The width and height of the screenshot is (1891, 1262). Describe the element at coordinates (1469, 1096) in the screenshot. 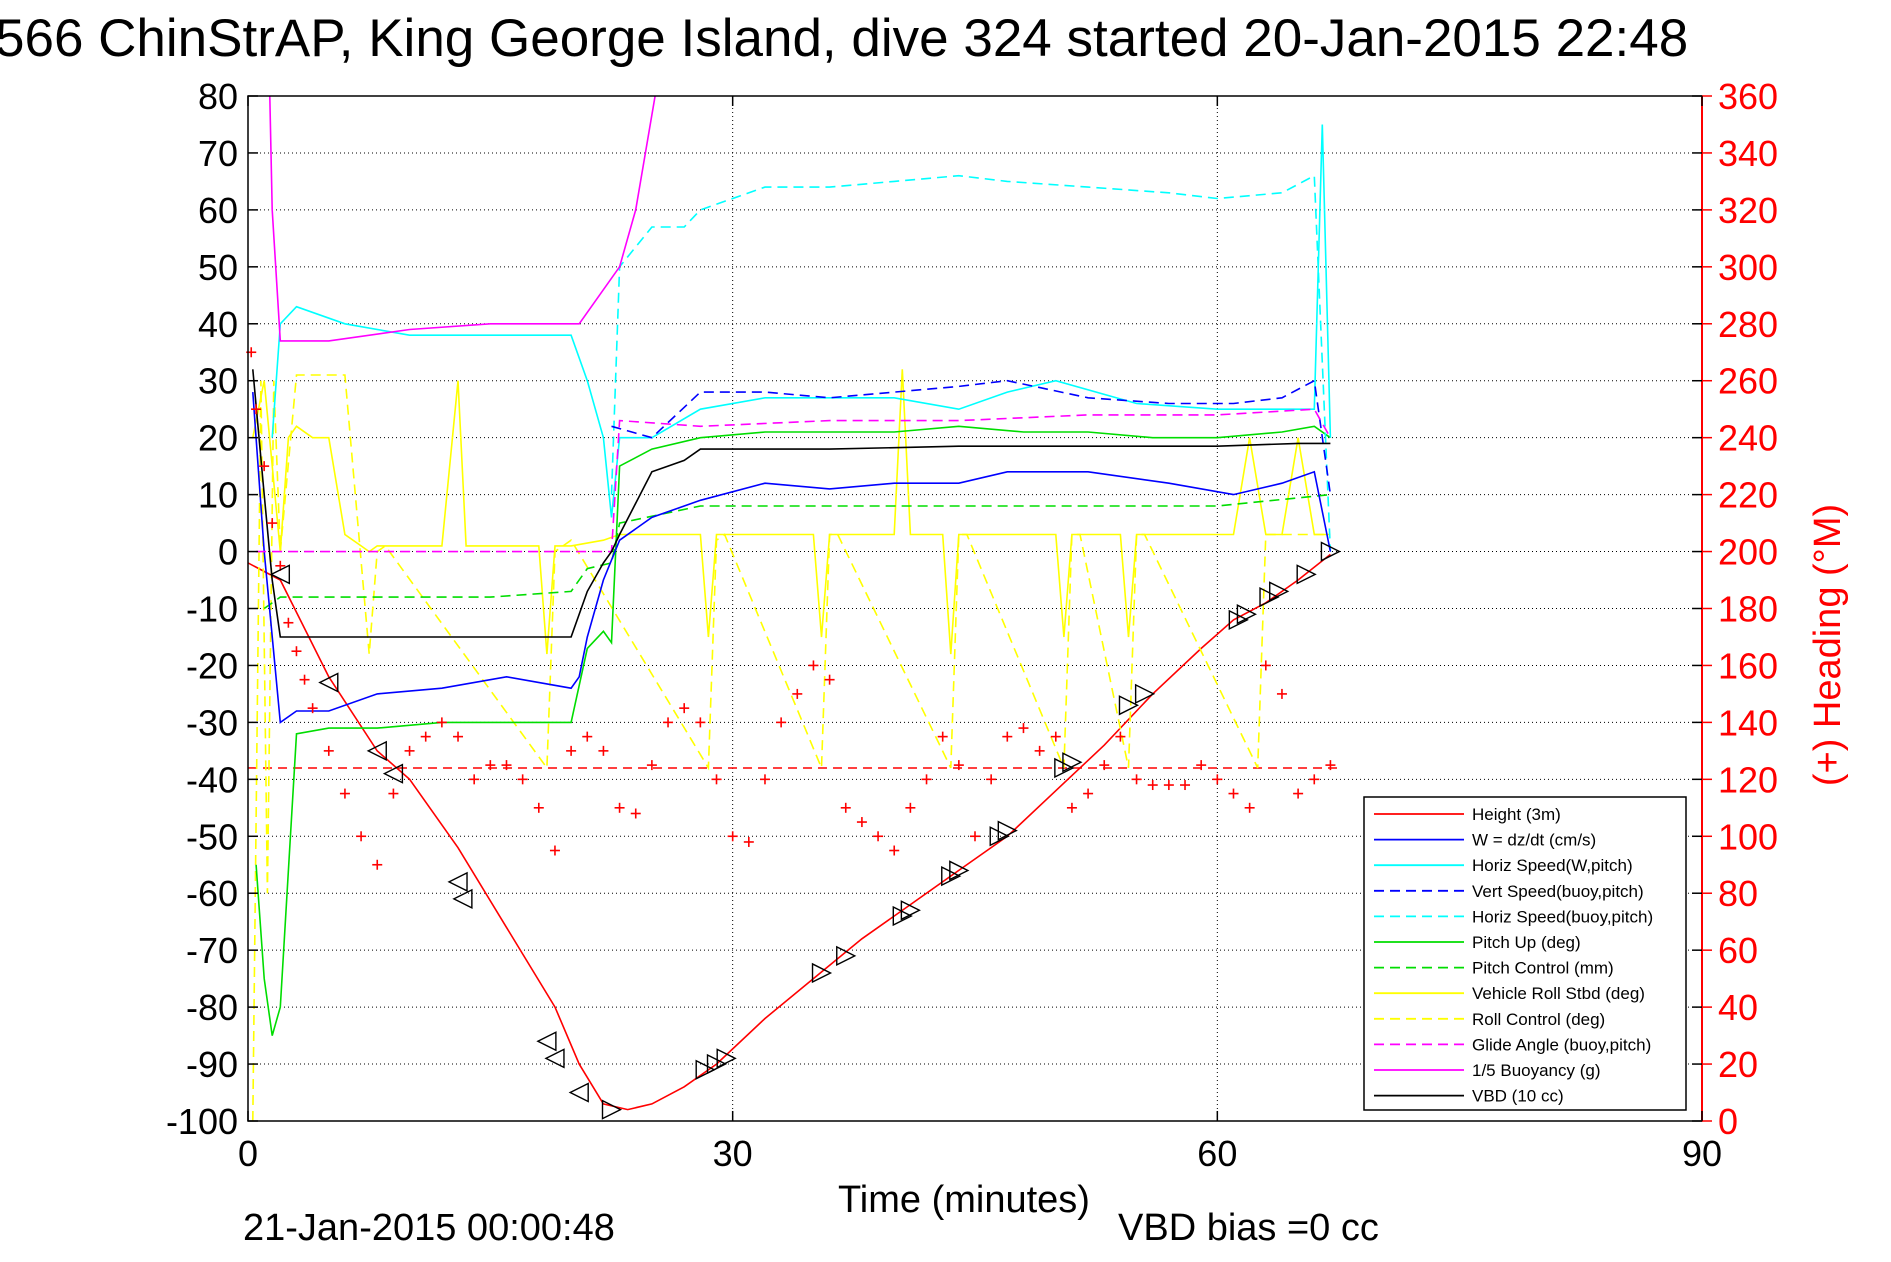

I see `legend-entry: VBD (10 cc)` at that location.